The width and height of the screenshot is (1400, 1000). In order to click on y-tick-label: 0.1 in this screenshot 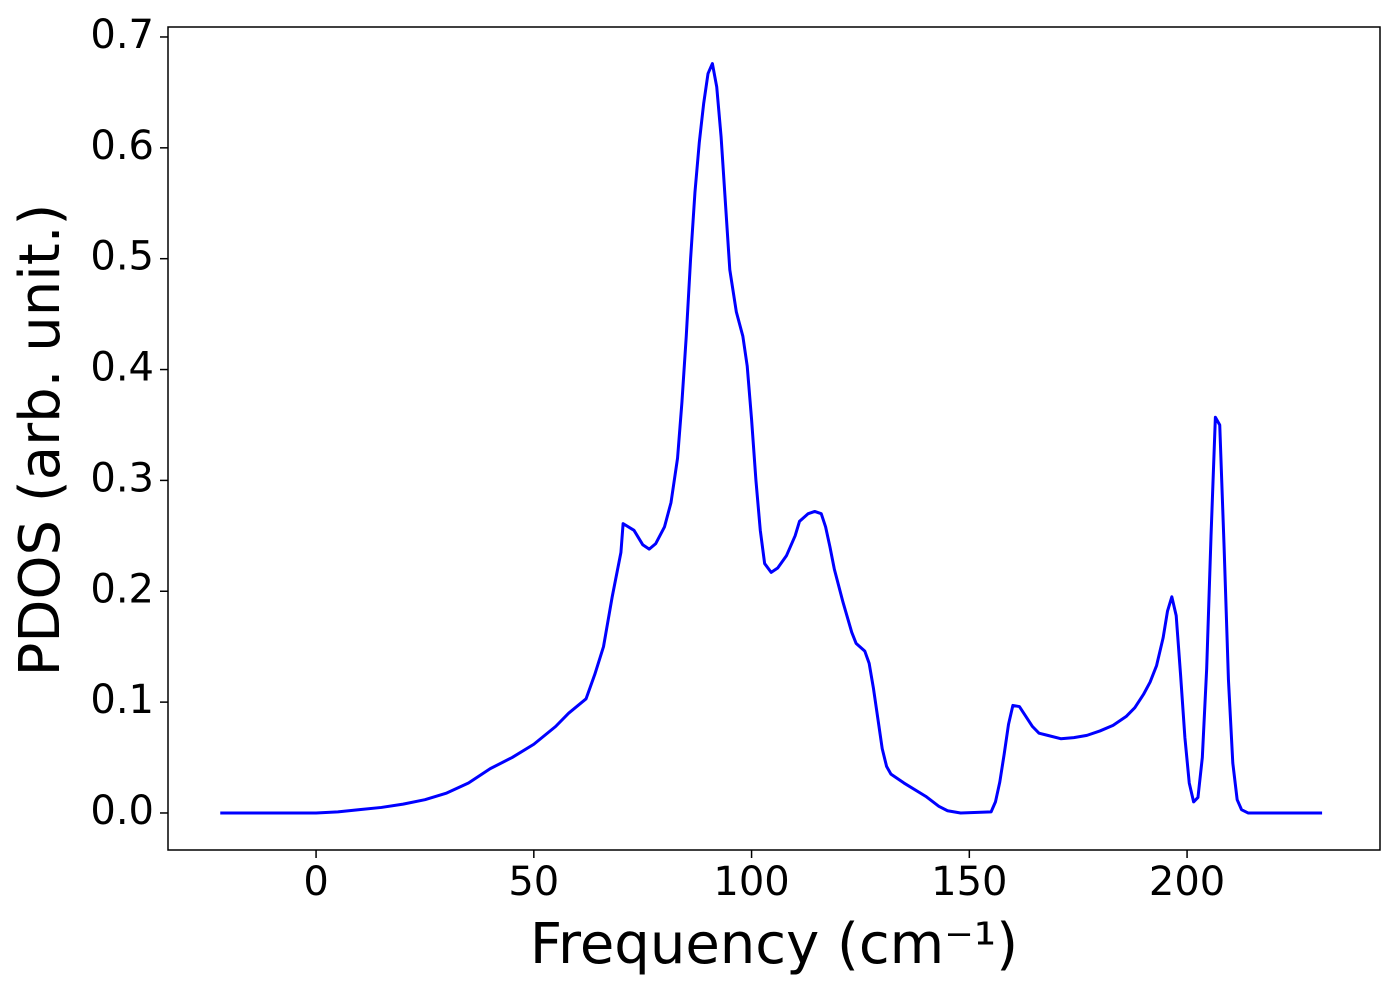, I will do `click(122, 700)`.